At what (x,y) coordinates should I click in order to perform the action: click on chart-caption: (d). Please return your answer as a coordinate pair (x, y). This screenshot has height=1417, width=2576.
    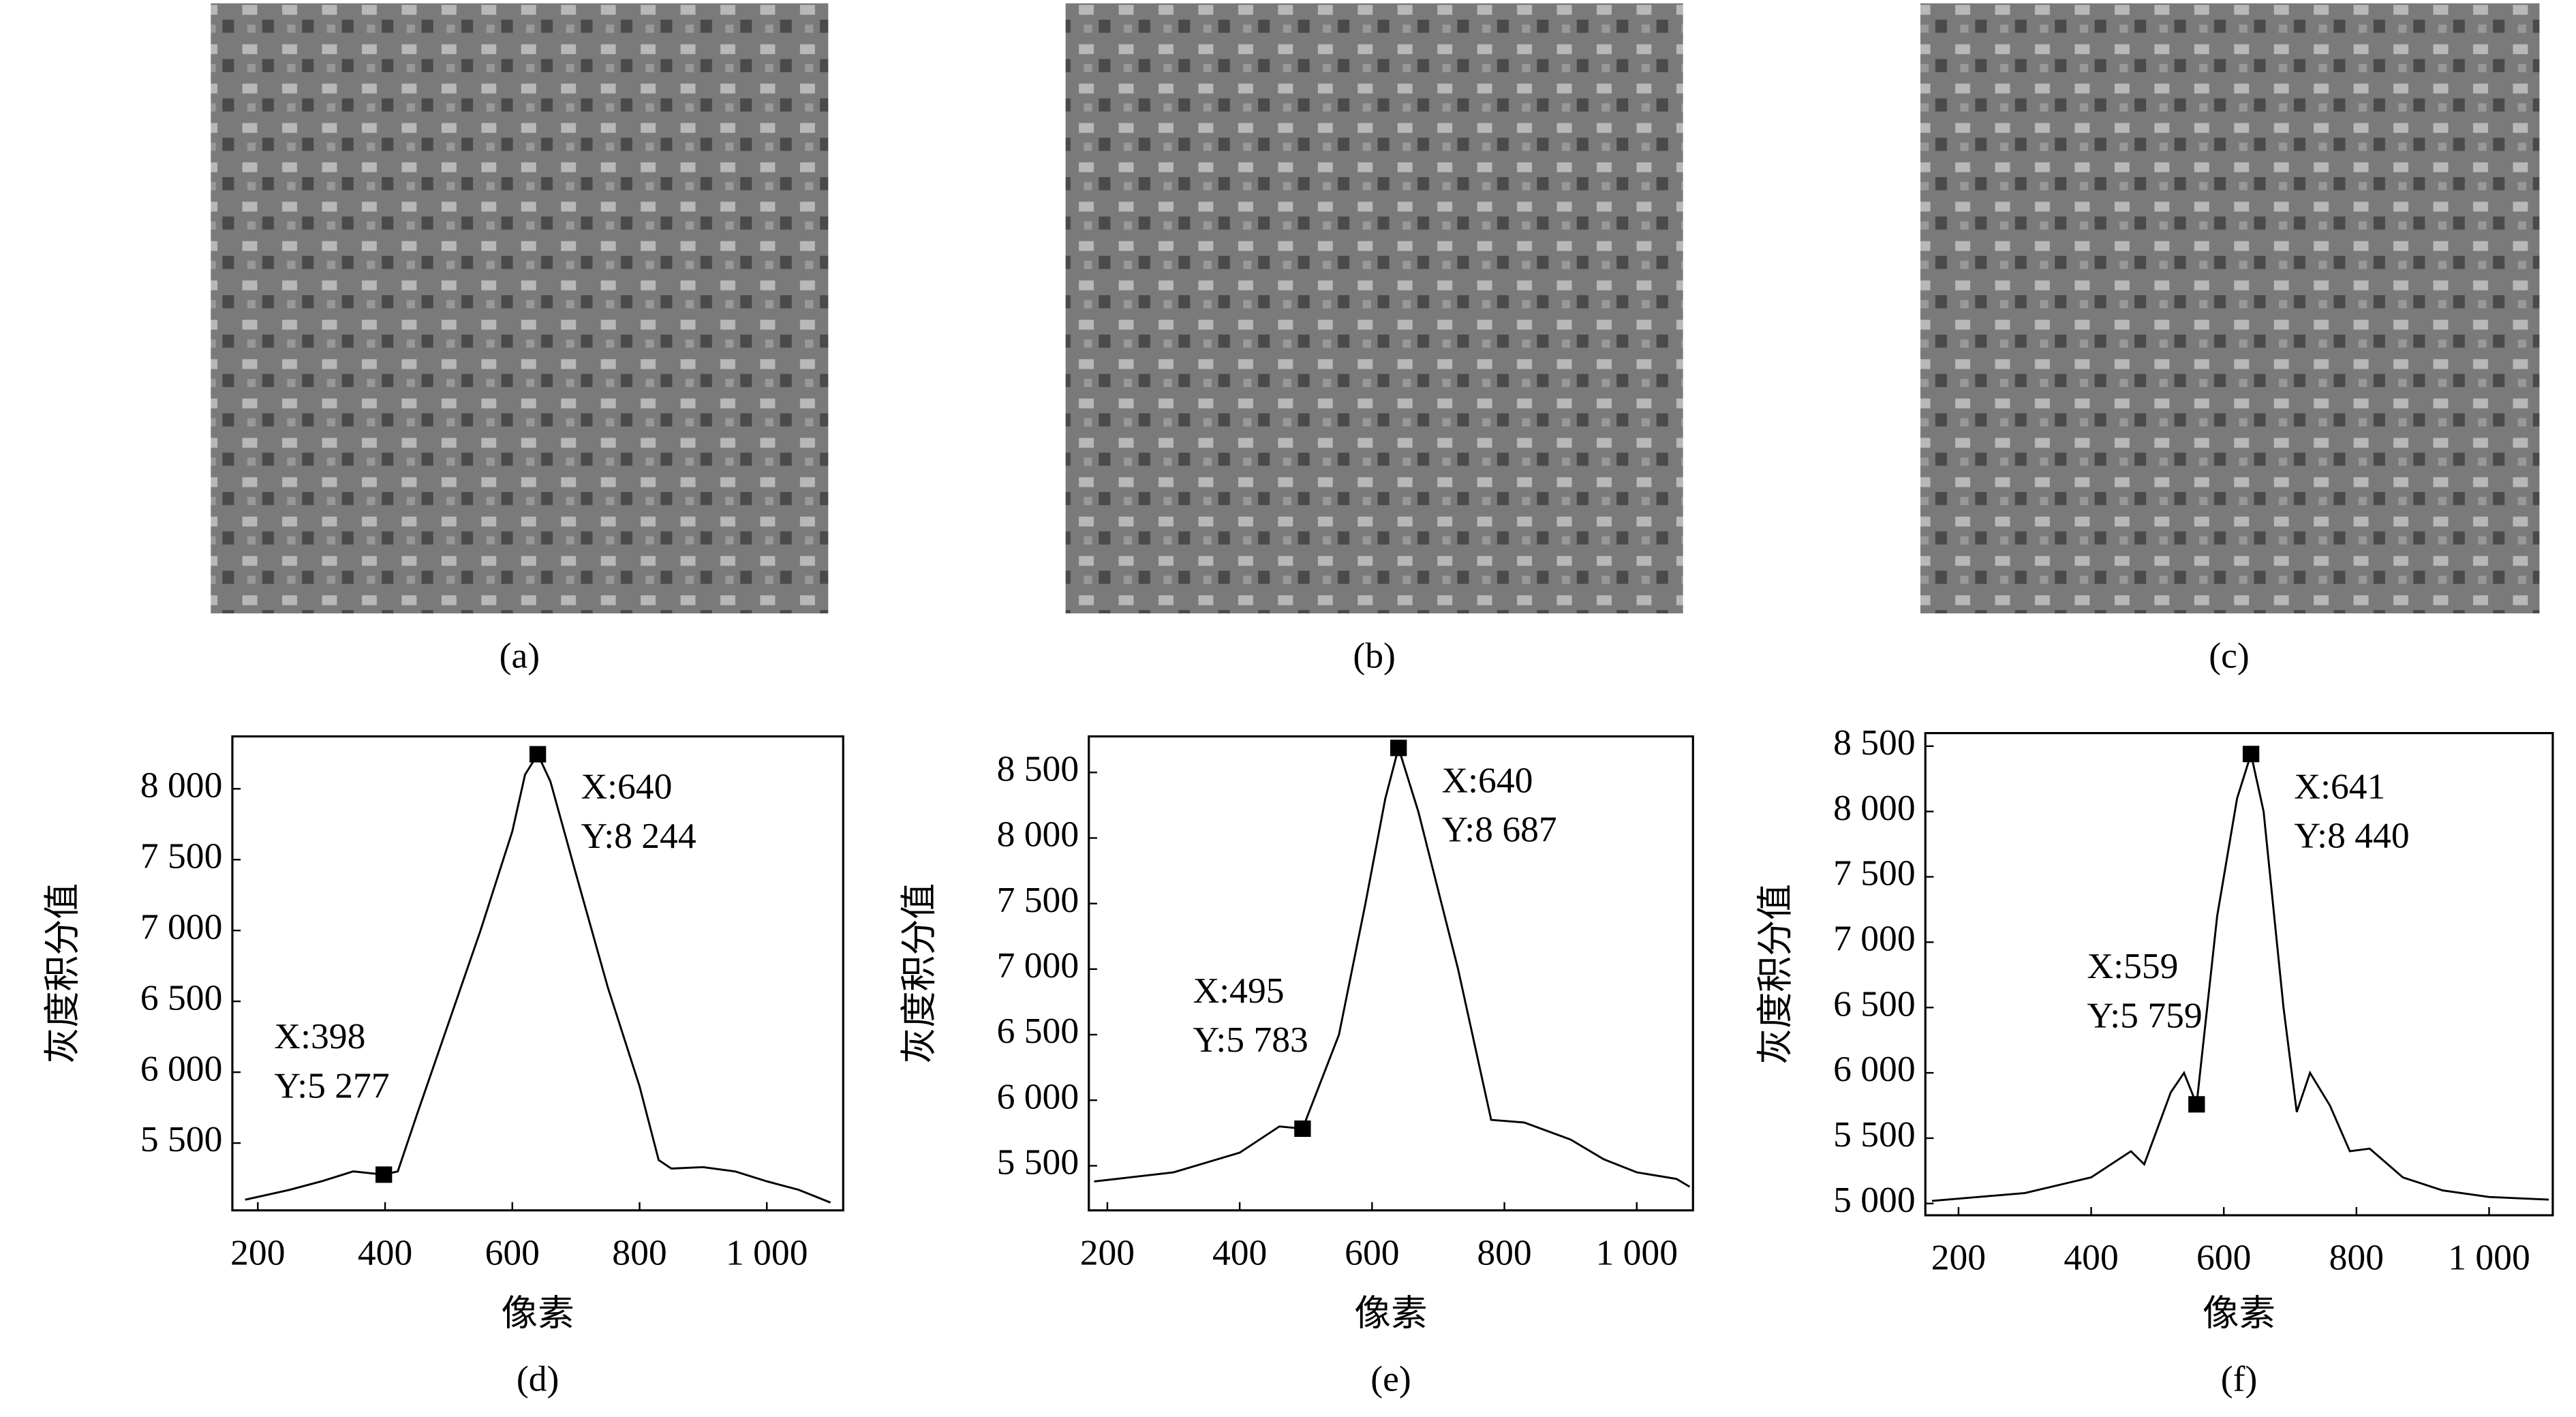
    Looking at the image, I should click on (538, 1379).